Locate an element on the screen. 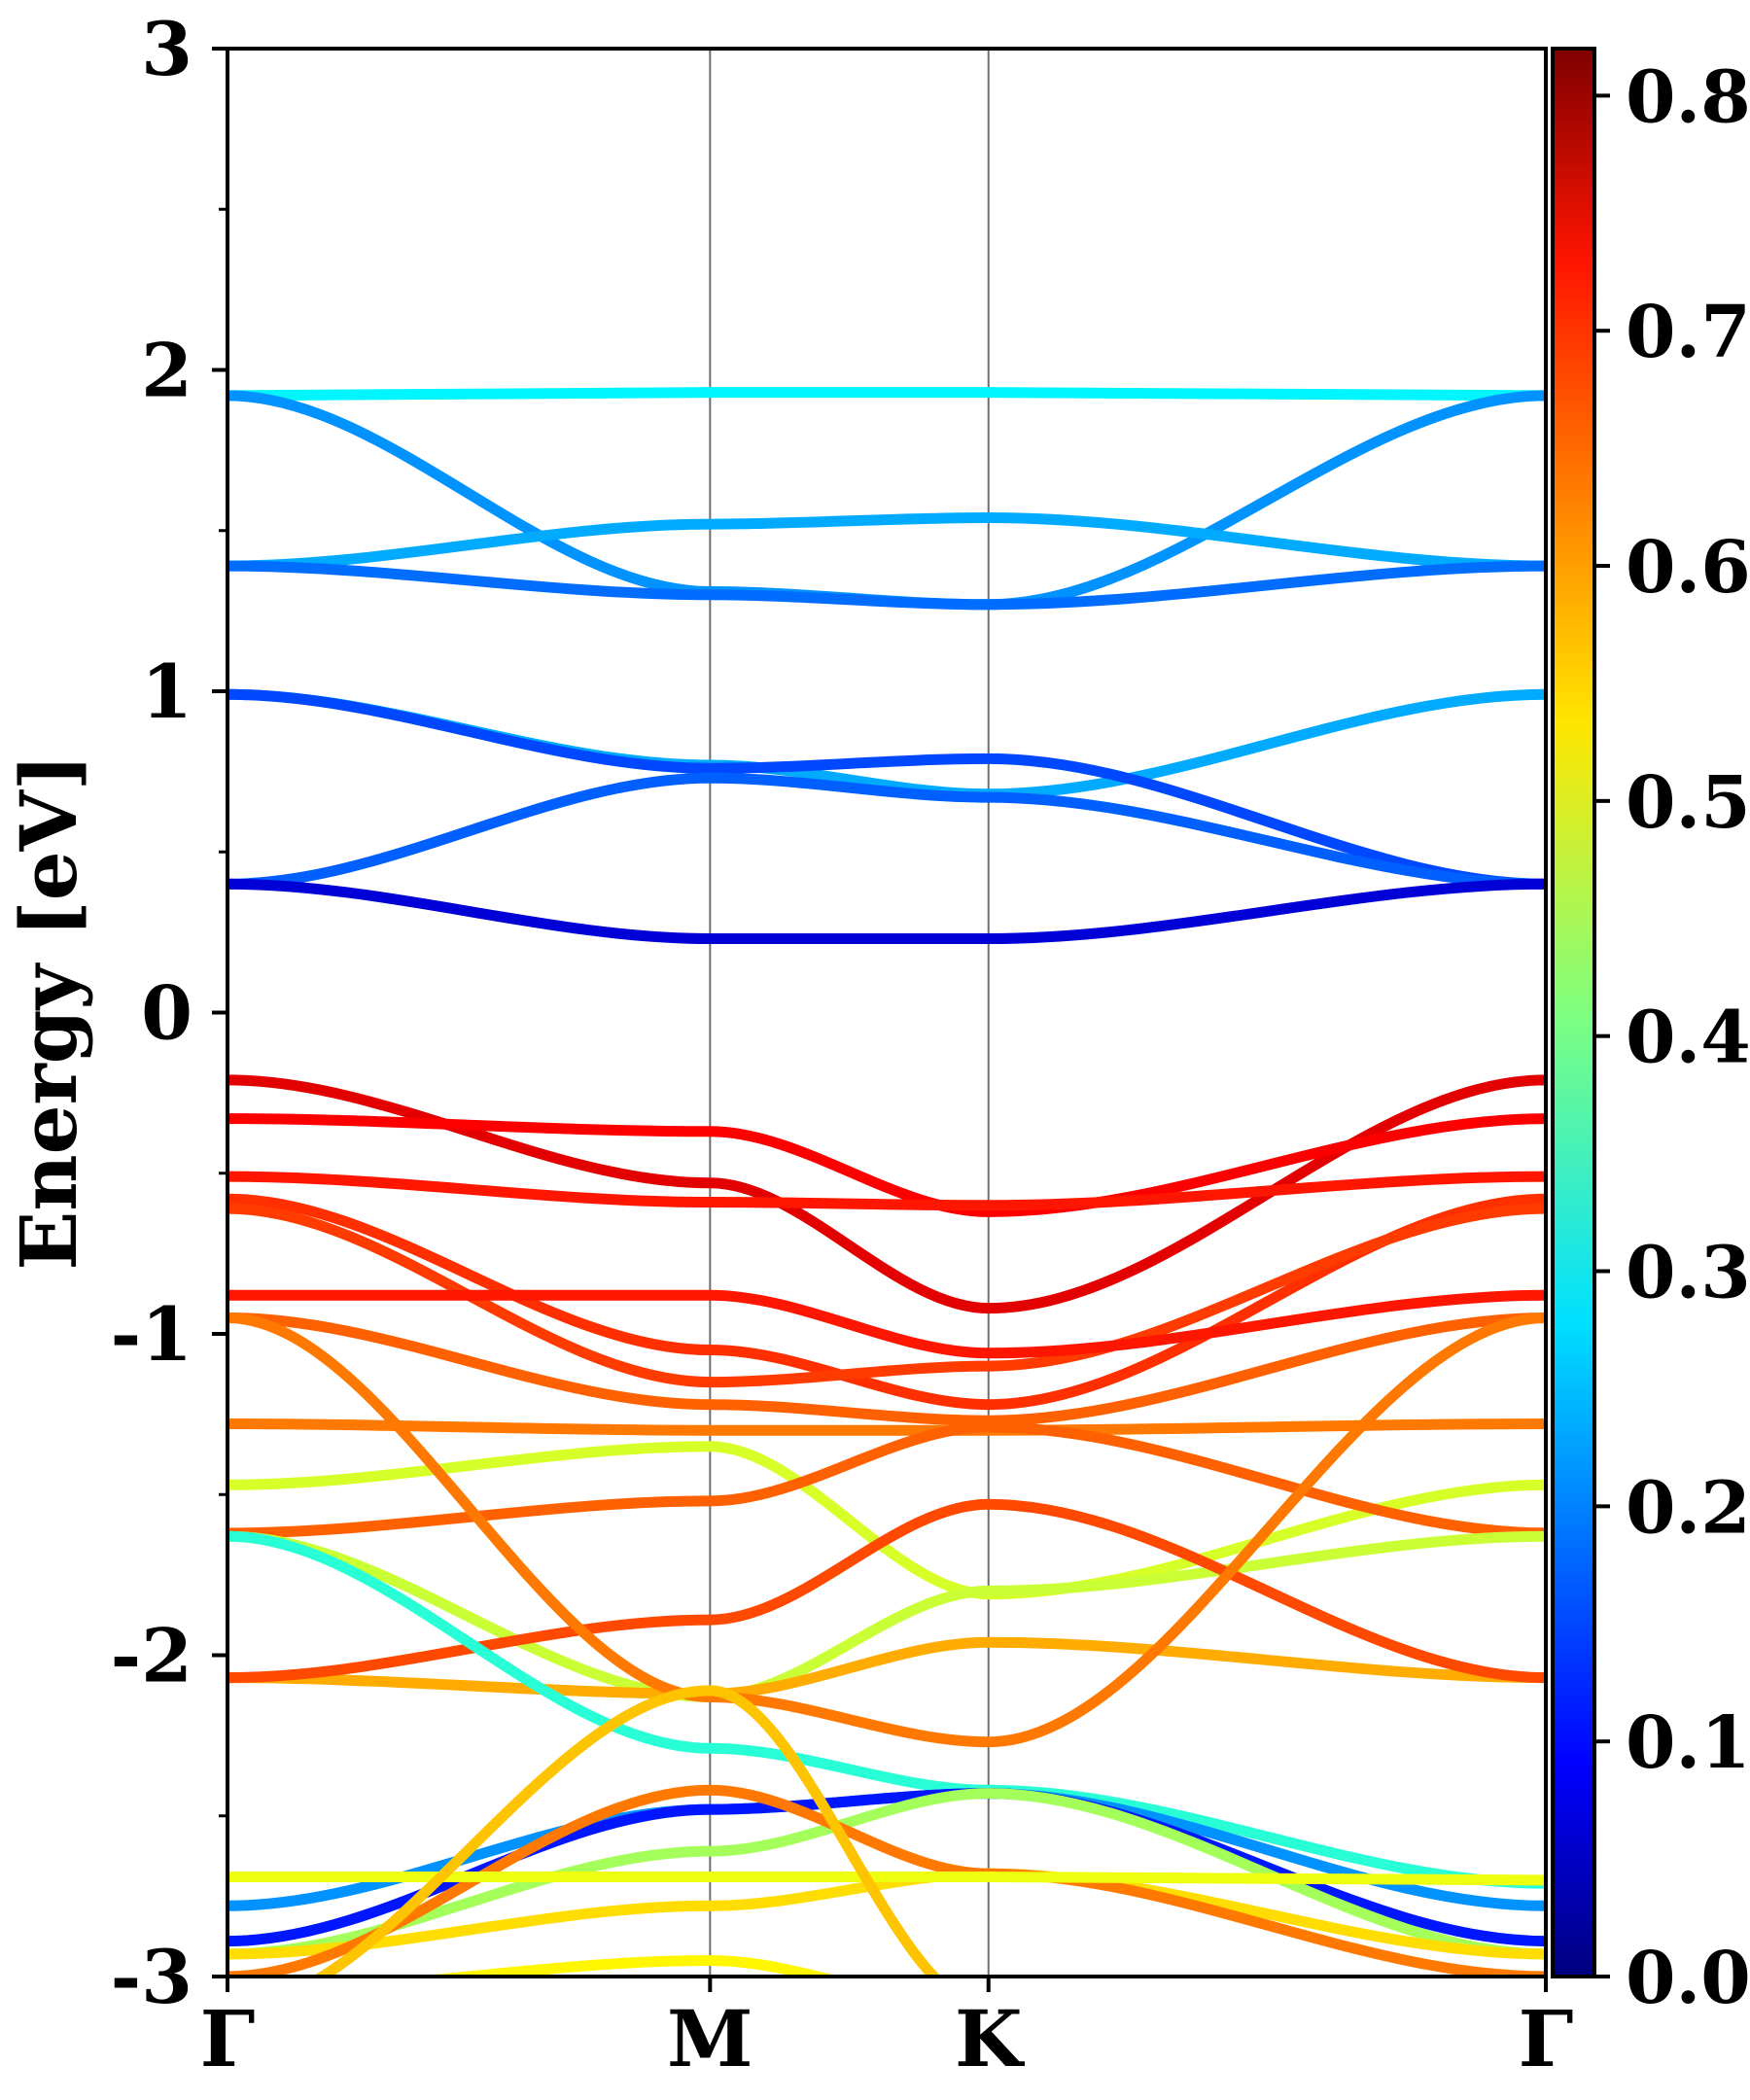 The width and height of the screenshot is (1750, 2100). y-tick-label-1: -2 is located at coordinates (151, 1656).